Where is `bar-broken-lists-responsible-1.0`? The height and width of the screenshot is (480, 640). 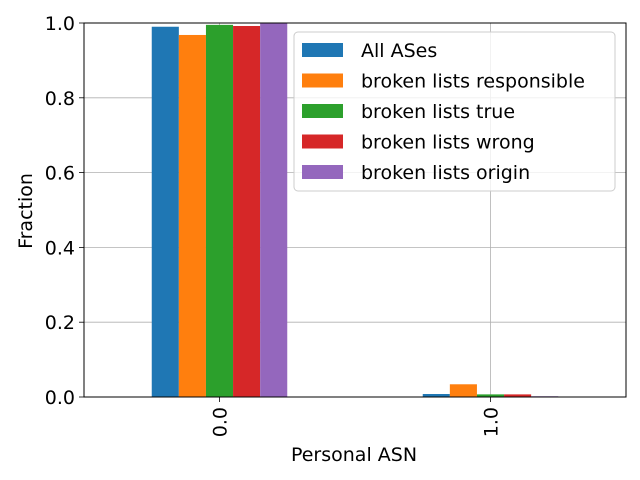 bar-broken-lists-responsible-1.0 is located at coordinates (463, 390).